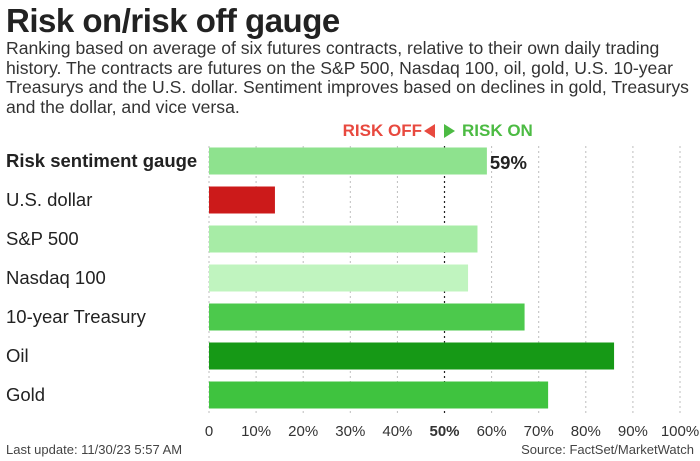 Image resolution: width=700 pixels, height=461 pixels. What do you see at coordinates (49, 199) in the screenshot?
I see `category-label: U.S. dollar` at bounding box center [49, 199].